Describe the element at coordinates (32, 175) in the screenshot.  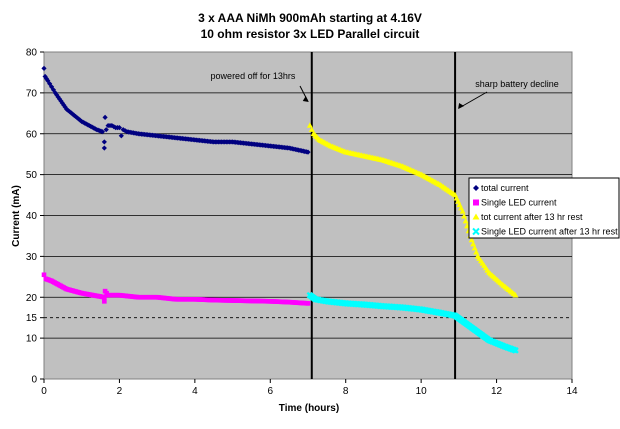
I see `y-tick-label: 50` at that location.